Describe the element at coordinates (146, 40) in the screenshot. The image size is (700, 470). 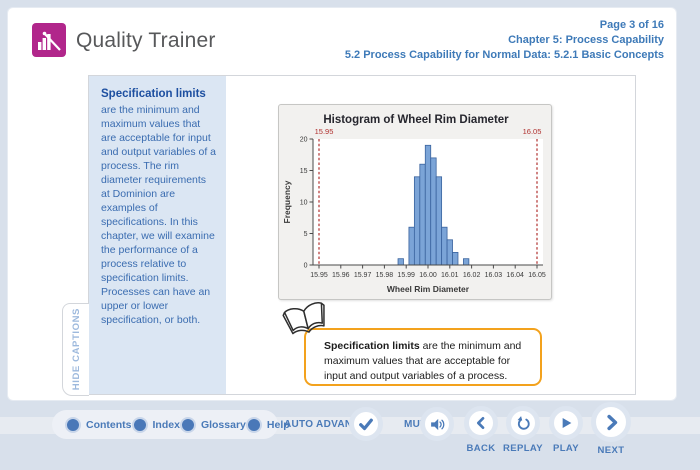
I see `app-title: Quality Trainer` at that location.